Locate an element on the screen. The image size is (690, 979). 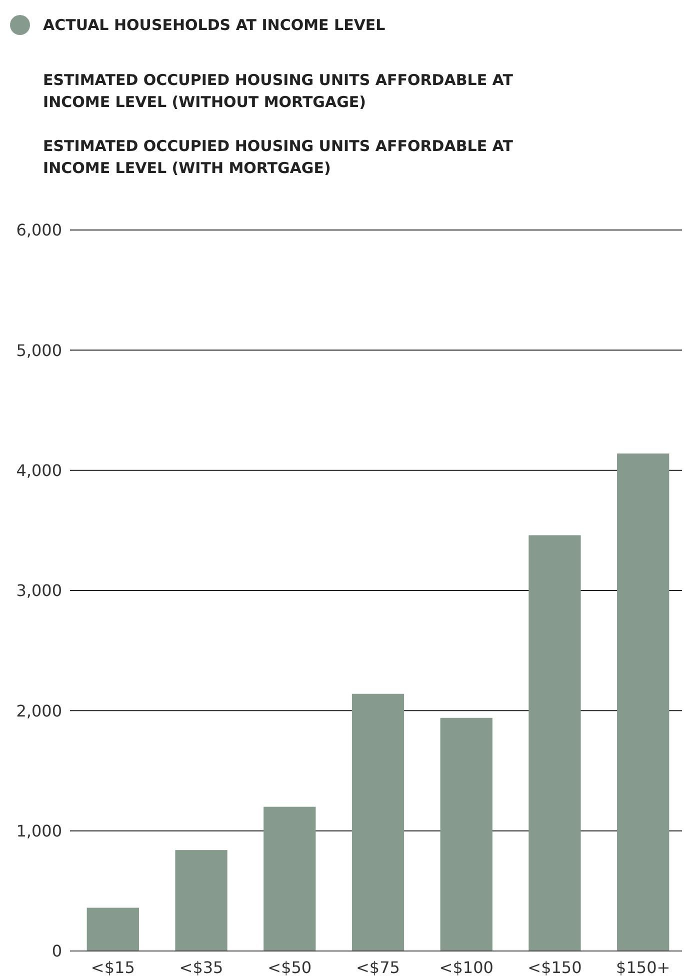
y-tick-label: 0 is located at coordinates (57, 951).